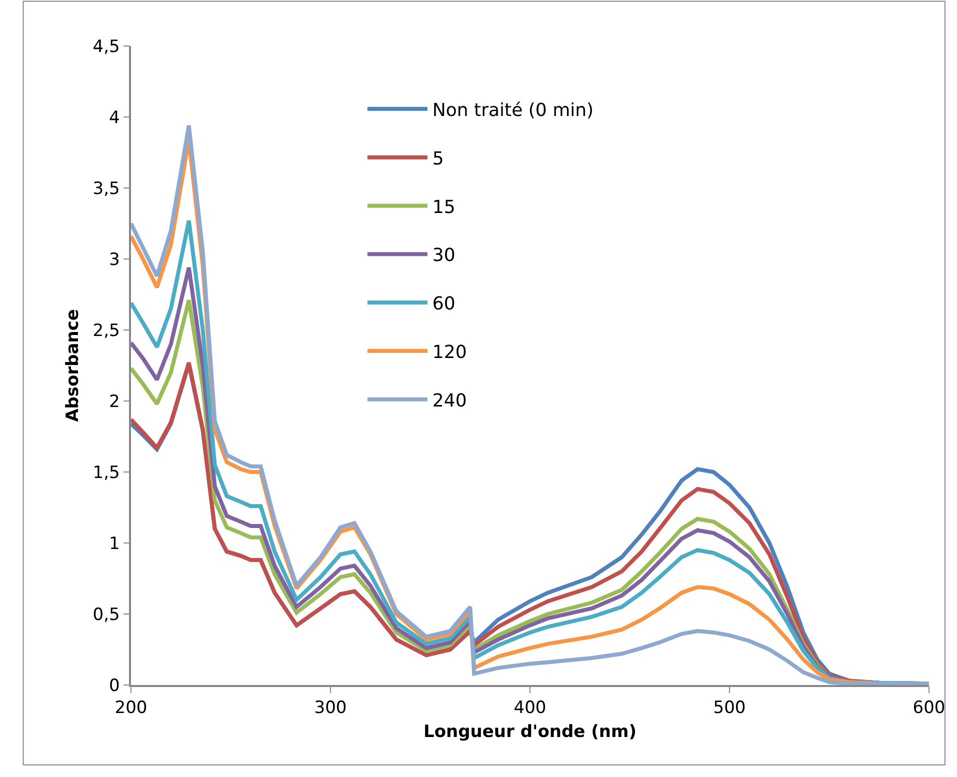 This screenshot has width=957, height=777. What do you see at coordinates (438, 159) in the screenshot?
I see `legend-label: 5` at bounding box center [438, 159].